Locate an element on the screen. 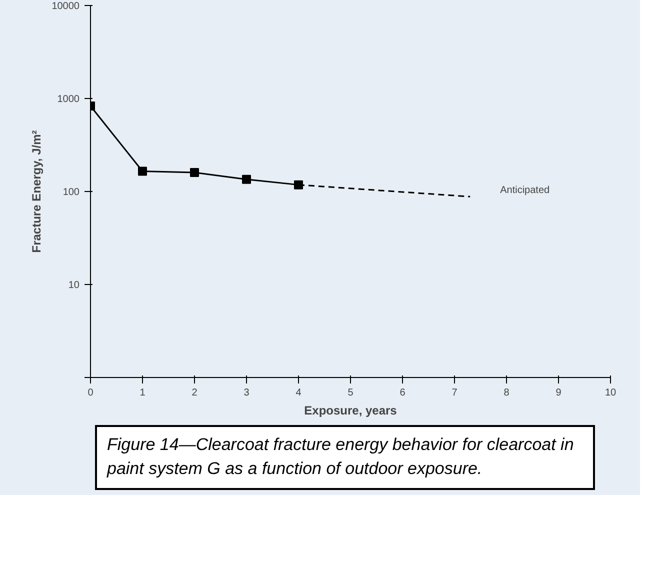 The image size is (654, 561). x-tick-label: 2 is located at coordinates (195, 393).